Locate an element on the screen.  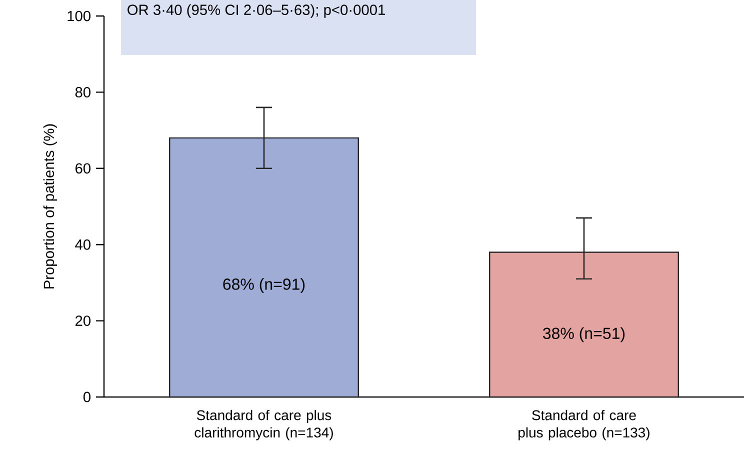
data-label: 68% (n=91) is located at coordinates (264, 286).